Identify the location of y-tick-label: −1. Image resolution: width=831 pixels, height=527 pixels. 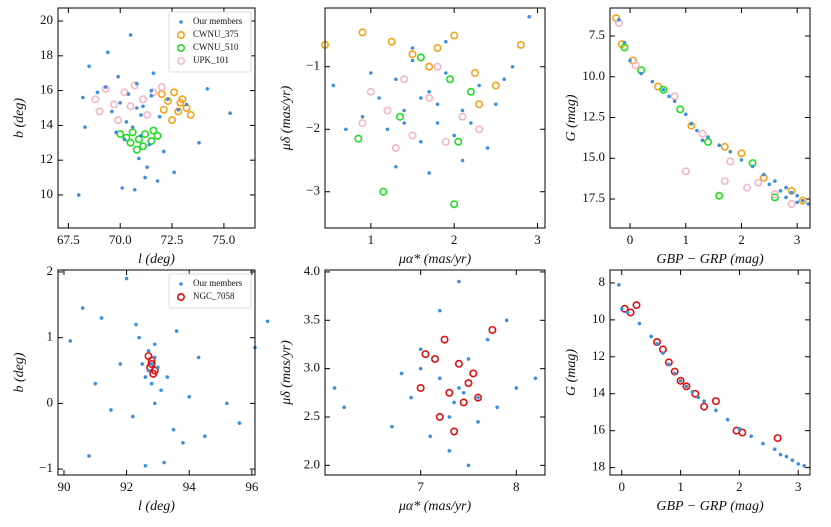
(313, 65).